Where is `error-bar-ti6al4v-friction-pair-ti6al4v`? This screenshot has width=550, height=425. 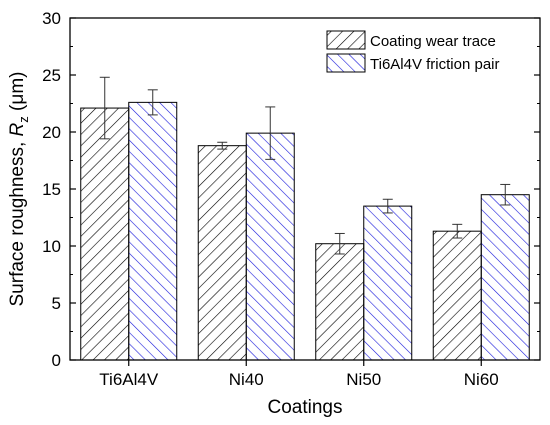
error-bar-ti6al4v-friction-pair-ti6al4v is located at coordinates (152, 102).